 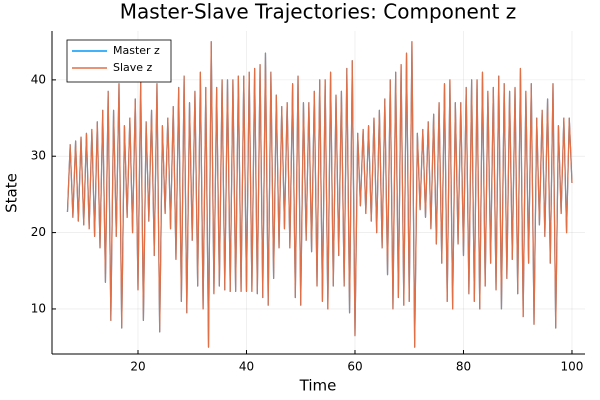 I want to click on x-tick-label: 100, so click(x=572, y=367).